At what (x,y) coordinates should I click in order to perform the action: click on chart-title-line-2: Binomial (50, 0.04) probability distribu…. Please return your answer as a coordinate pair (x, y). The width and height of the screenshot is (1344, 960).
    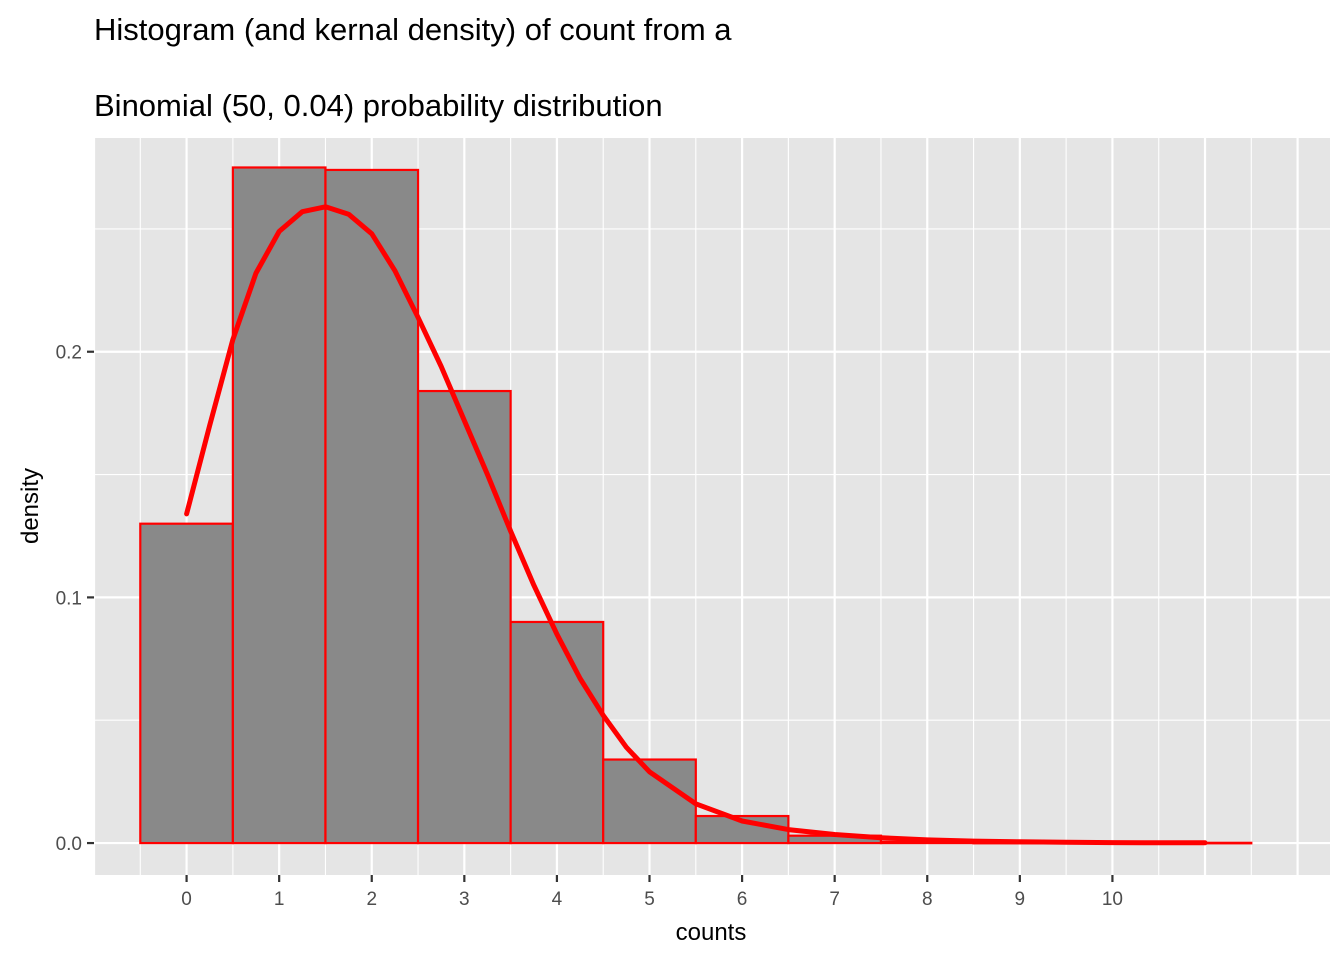
    Looking at the image, I should click on (378, 105).